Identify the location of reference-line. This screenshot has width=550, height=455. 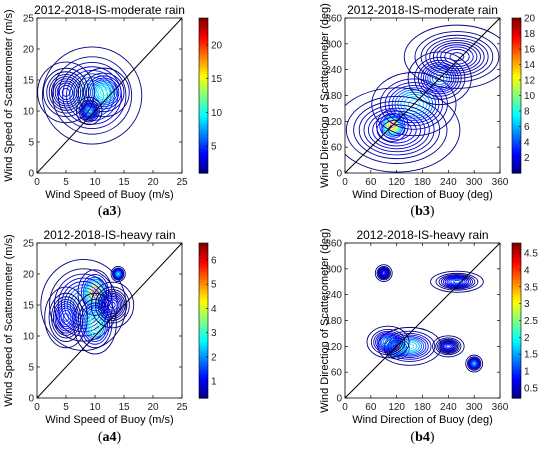
(109, 95).